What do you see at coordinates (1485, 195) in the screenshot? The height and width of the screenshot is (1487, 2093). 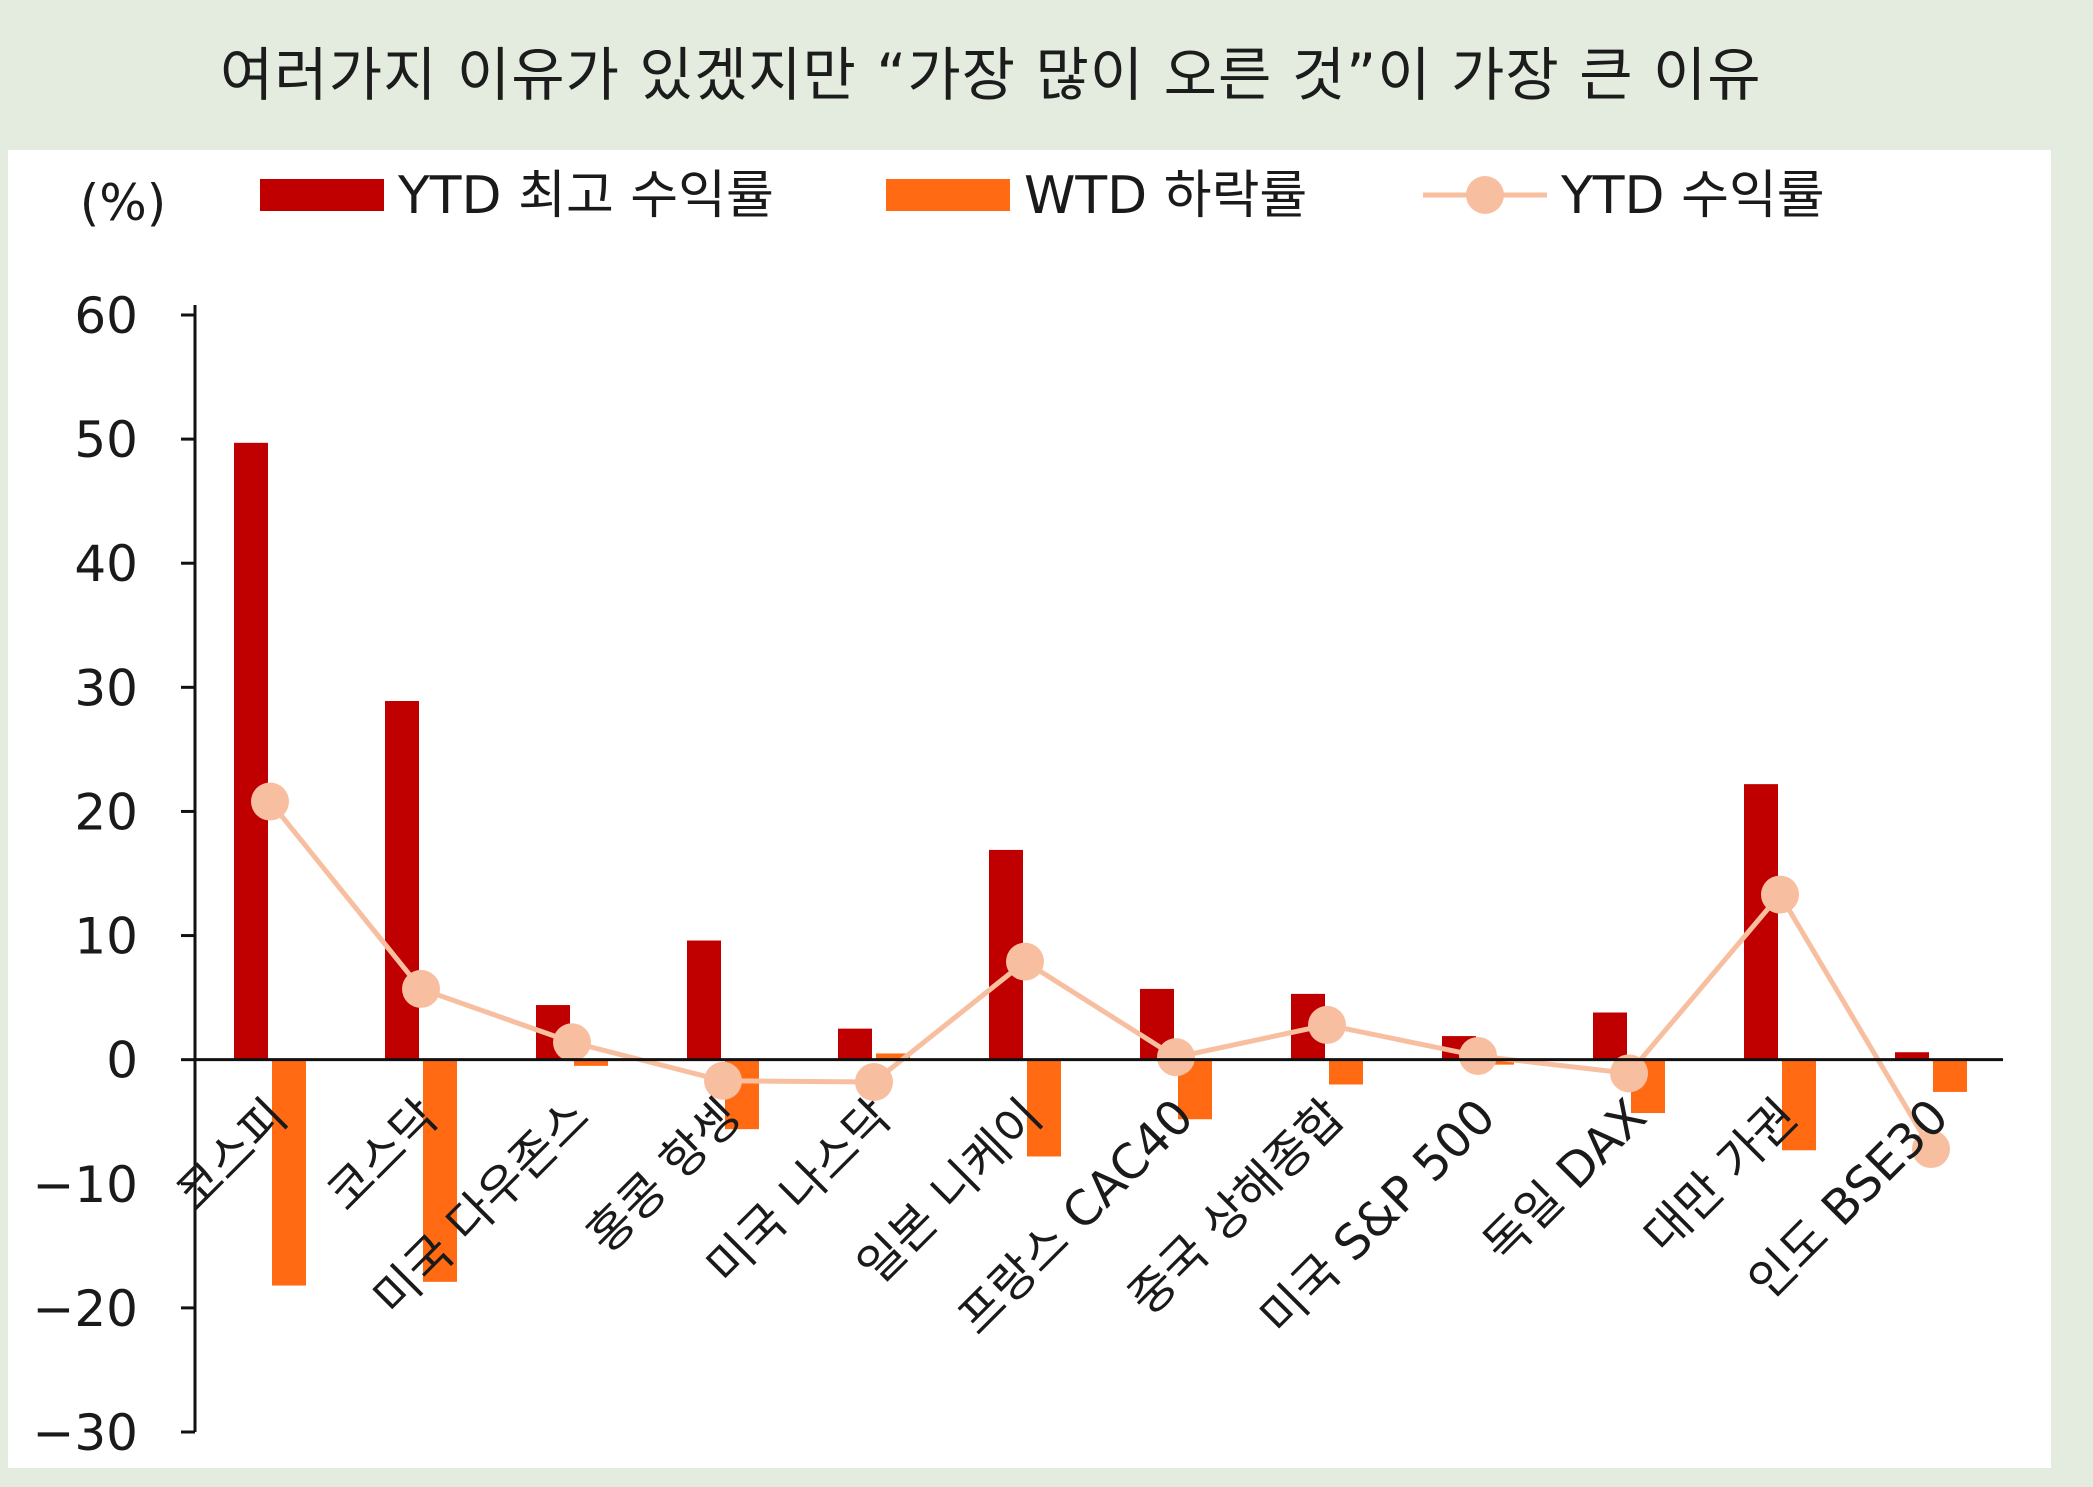 I see `legend-ytd-return-swatch-marker` at bounding box center [1485, 195].